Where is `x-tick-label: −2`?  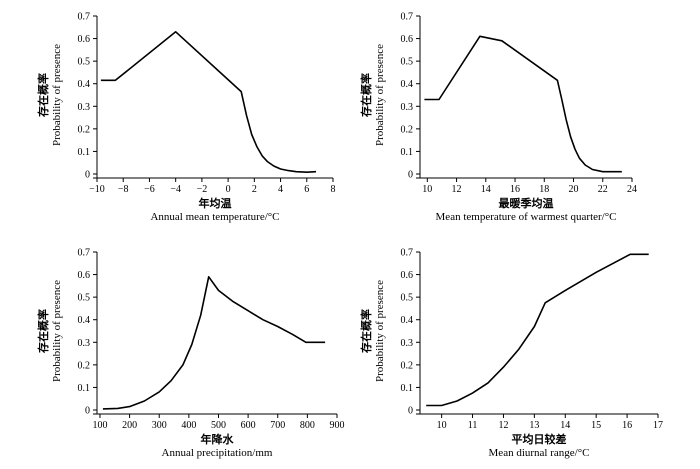 x-tick-label: −2 is located at coordinates (202, 189).